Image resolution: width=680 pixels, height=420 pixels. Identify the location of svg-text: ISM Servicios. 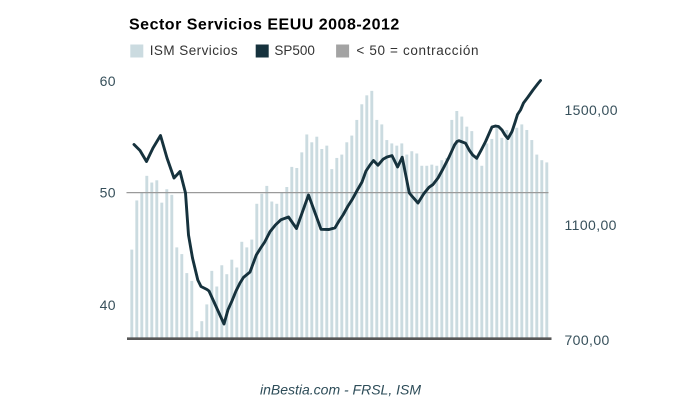
(194, 50).